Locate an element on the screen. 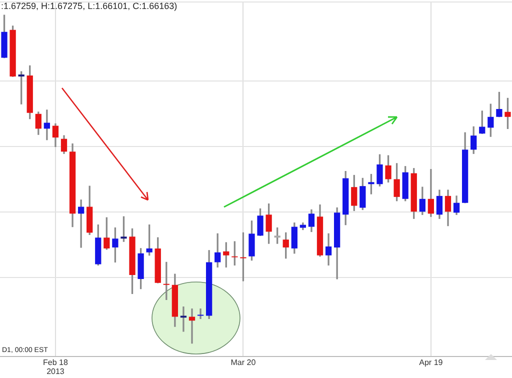 This screenshot has width=512, height=378. x-tick-label: Feb 18 2013 is located at coordinates (55, 367).